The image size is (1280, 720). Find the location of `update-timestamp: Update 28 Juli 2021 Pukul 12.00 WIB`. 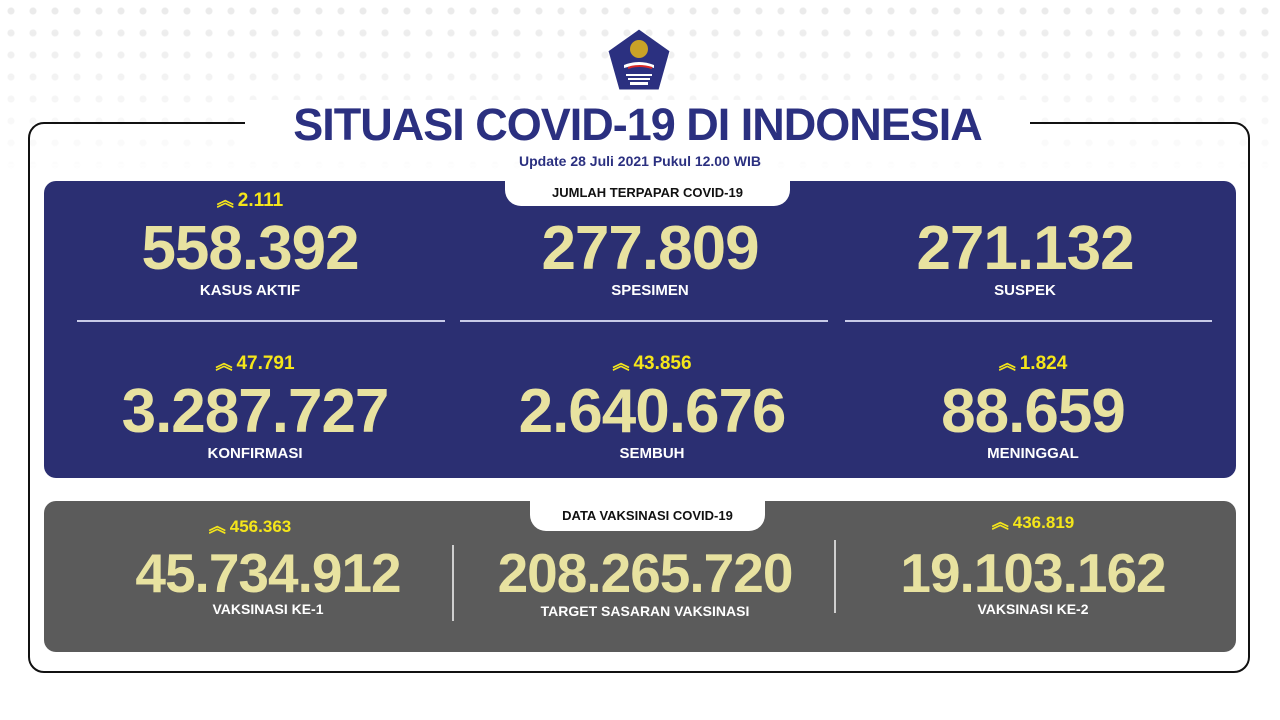

update-timestamp: Update 28 Juli 2021 Pukul 12.00 WIB is located at coordinates (640, 161).